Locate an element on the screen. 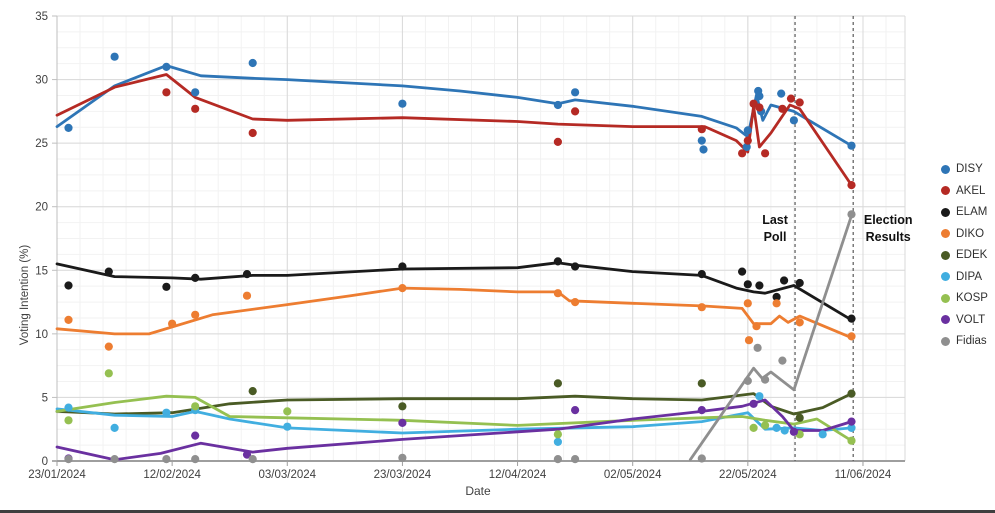 This screenshot has width=995, height=513. annotation-label: Election is located at coordinates (888, 220).